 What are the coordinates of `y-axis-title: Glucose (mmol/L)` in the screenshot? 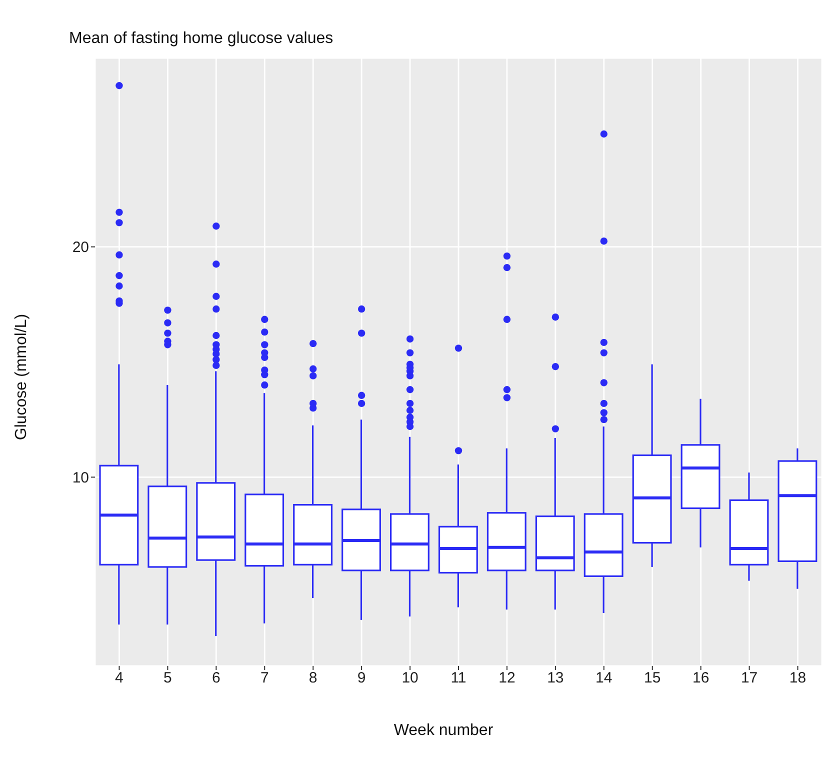 It's located at (22, 377).